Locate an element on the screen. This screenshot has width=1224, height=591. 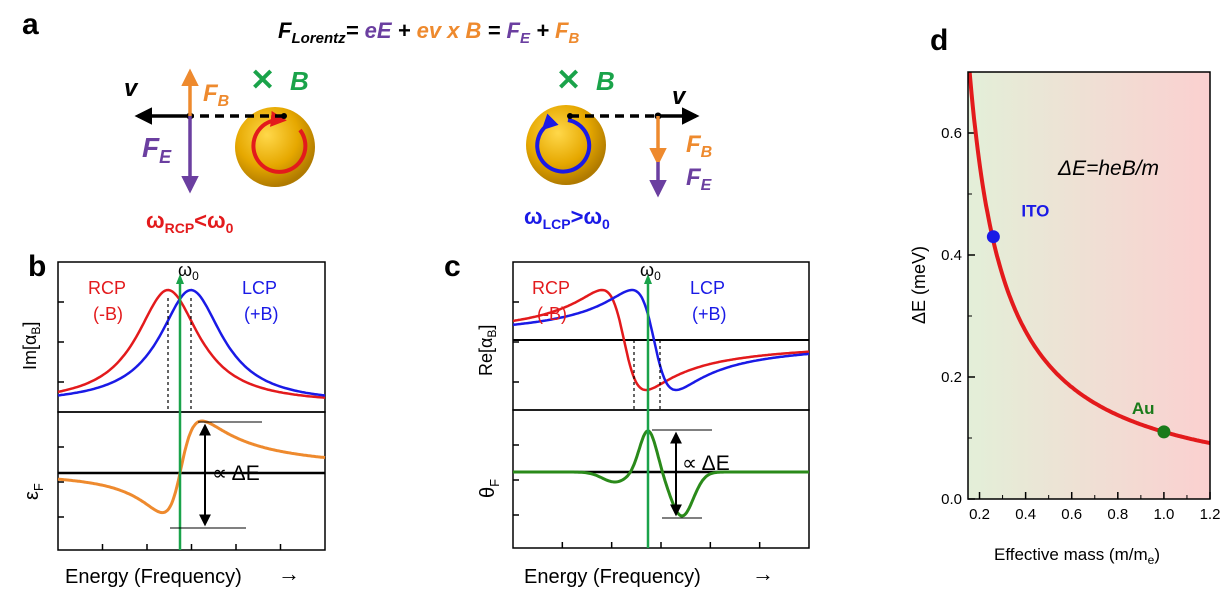
eq-FB: F is located at coordinates (562, 30).